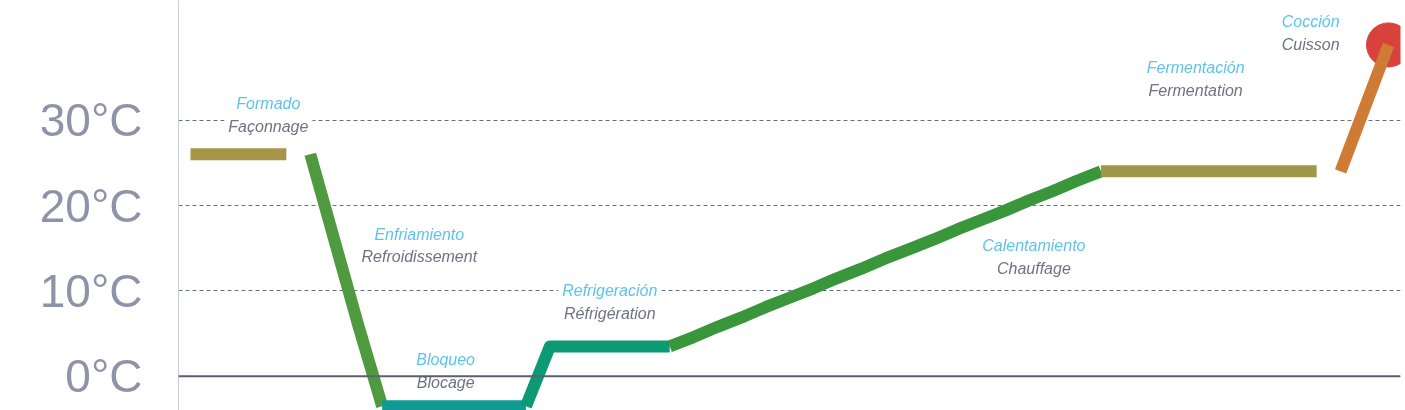 The height and width of the screenshot is (410, 1405). I want to click on annotation: Cuisson, so click(1310, 44).